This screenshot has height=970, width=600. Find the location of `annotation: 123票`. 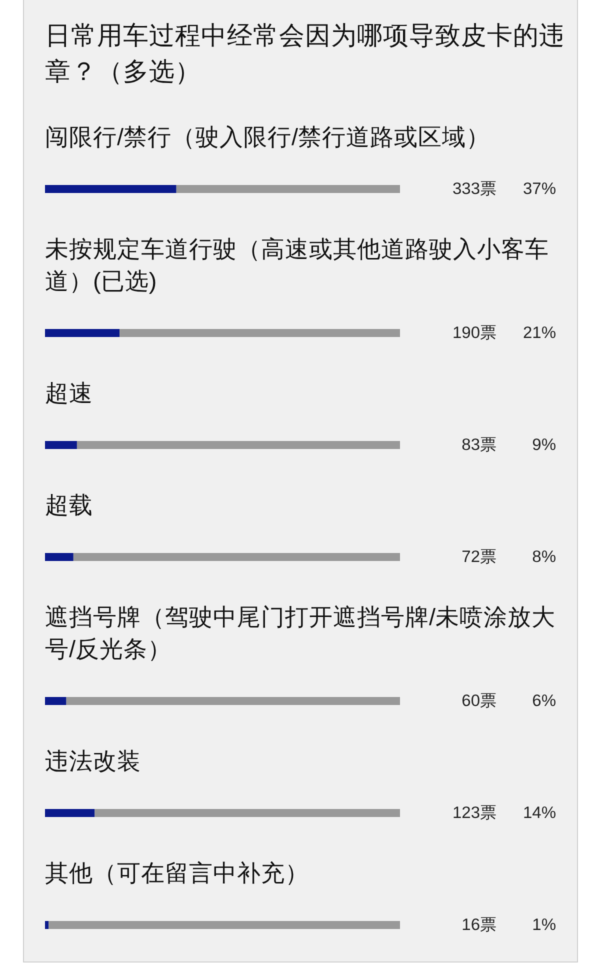

annotation: 123票 is located at coordinates (474, 813).